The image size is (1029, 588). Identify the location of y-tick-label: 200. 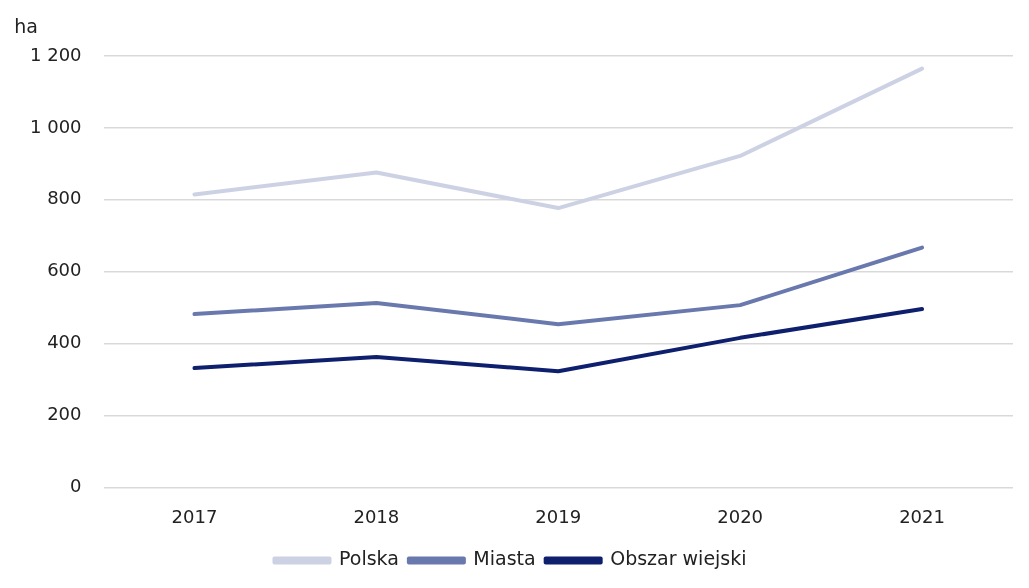
(64, 414).